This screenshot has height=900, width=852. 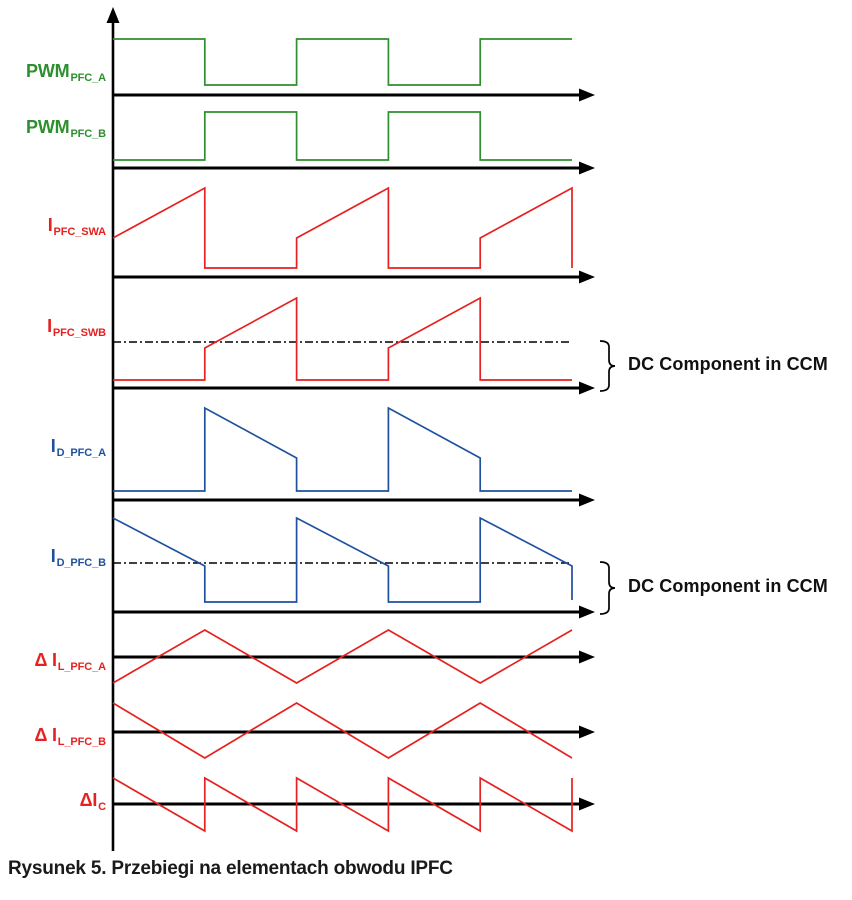 What do you see at coordinates (80, 232) in the screenshot?
I see `label-subscript: PFC_SWA` at bounding box center [80, 232].